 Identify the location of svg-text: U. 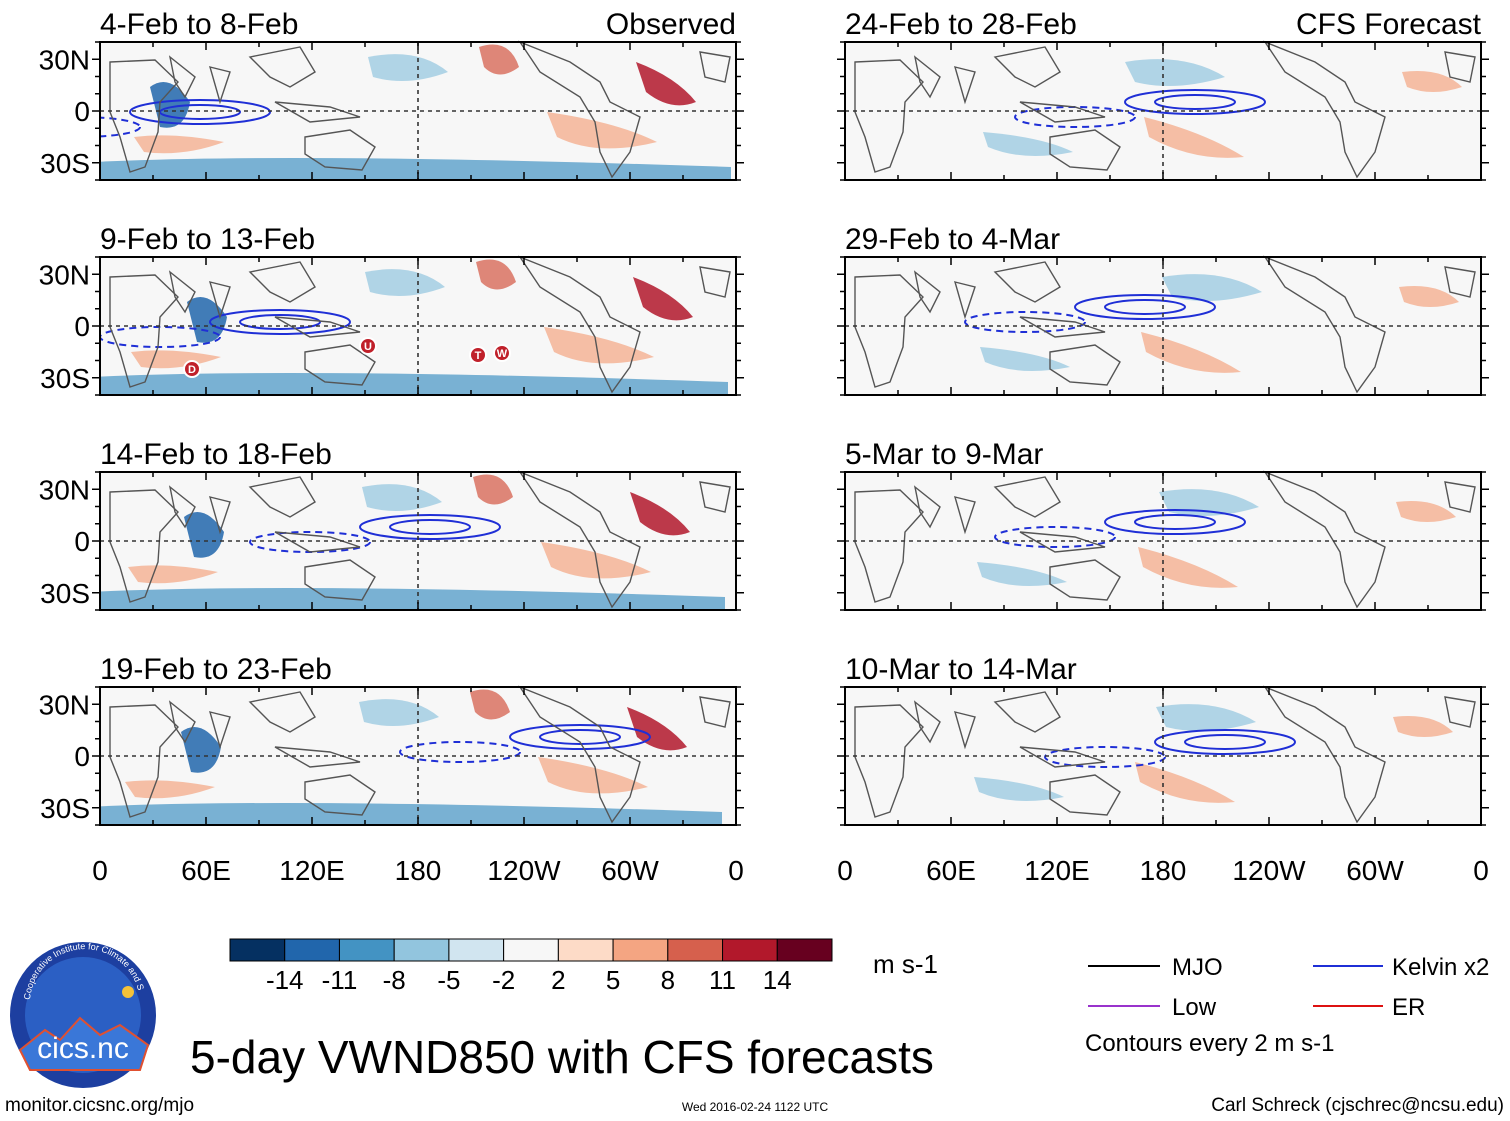
(368, 347).